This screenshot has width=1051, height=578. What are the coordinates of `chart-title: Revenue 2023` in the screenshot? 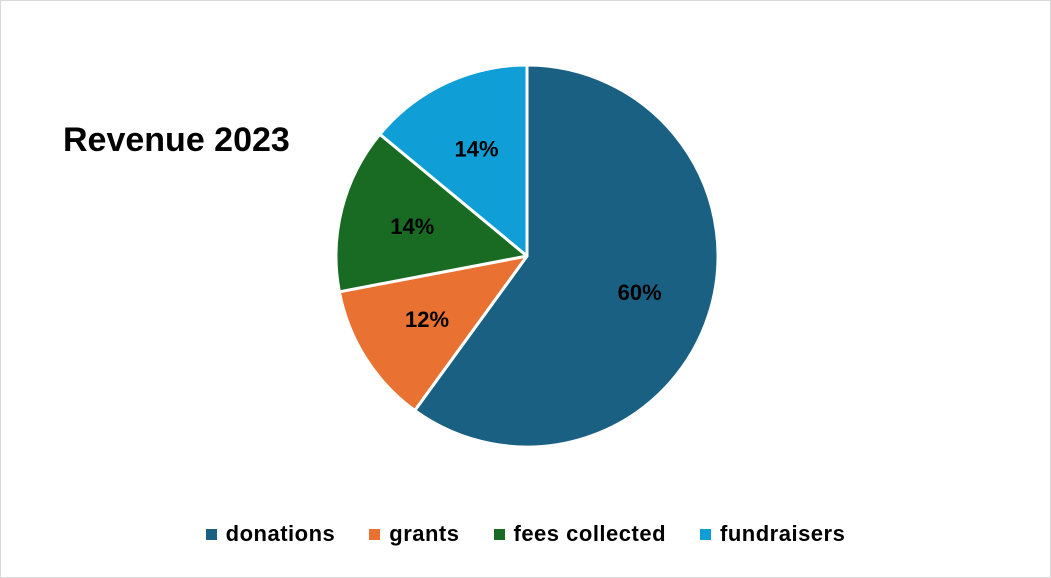 It's located at (176, 140).